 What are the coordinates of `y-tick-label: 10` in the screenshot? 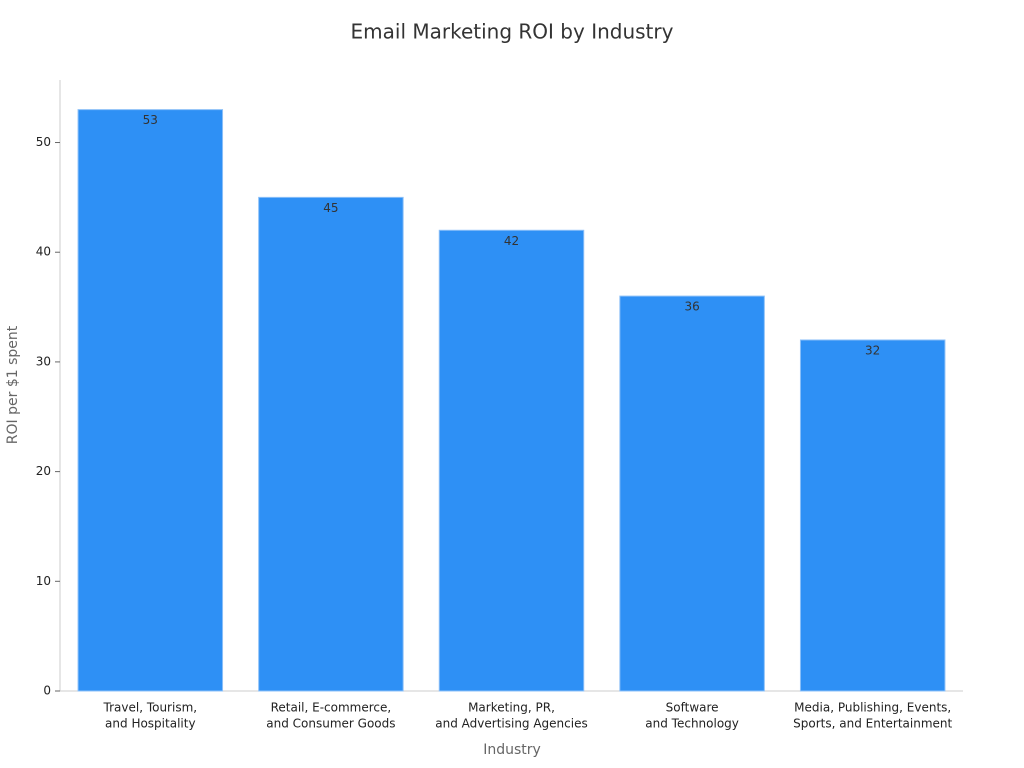 It's located at (43, 581).